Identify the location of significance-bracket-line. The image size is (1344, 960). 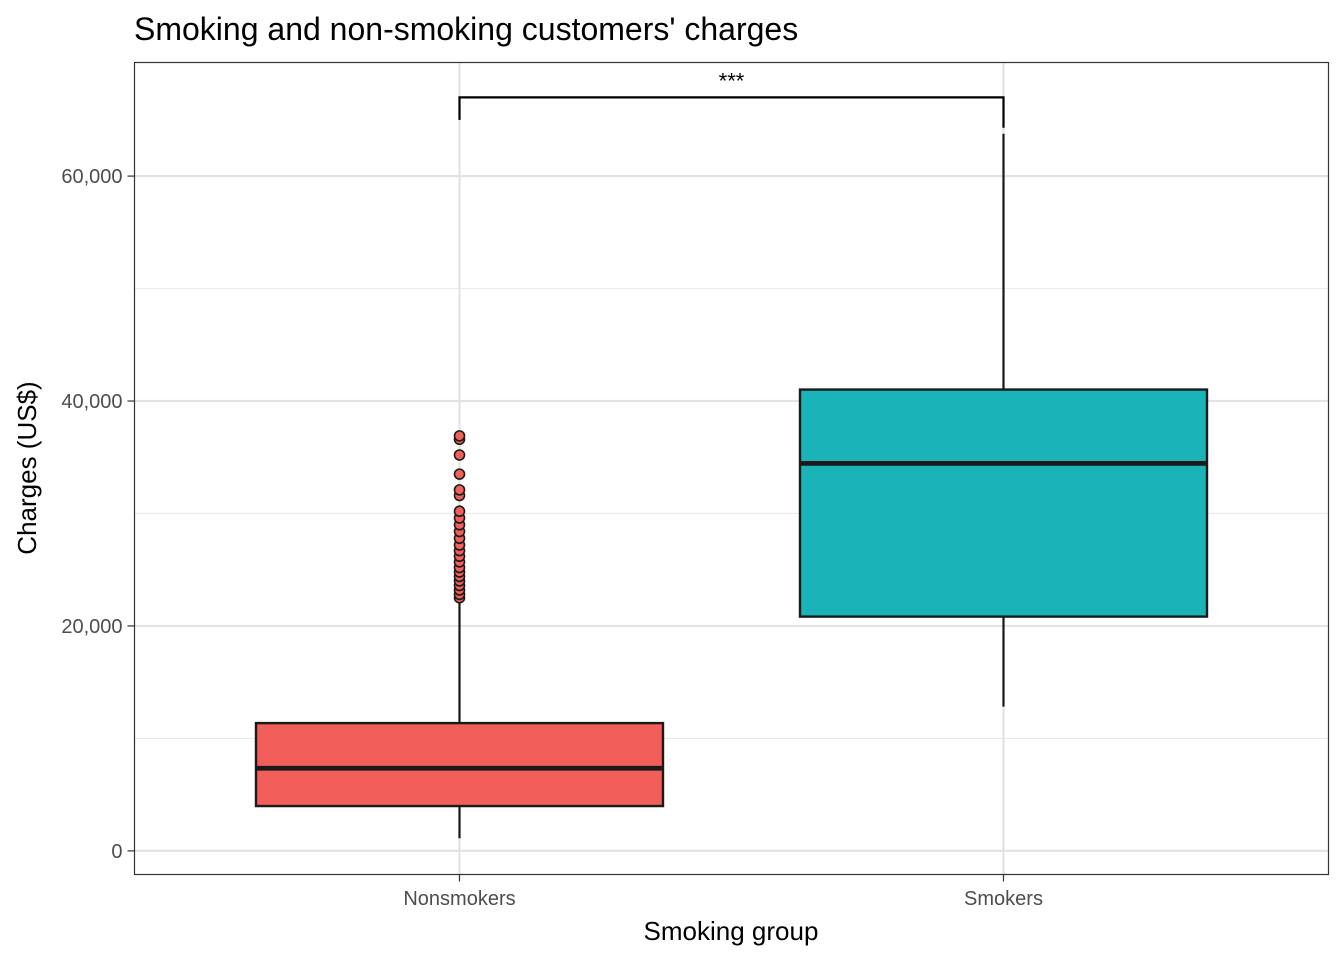
(731, 112).